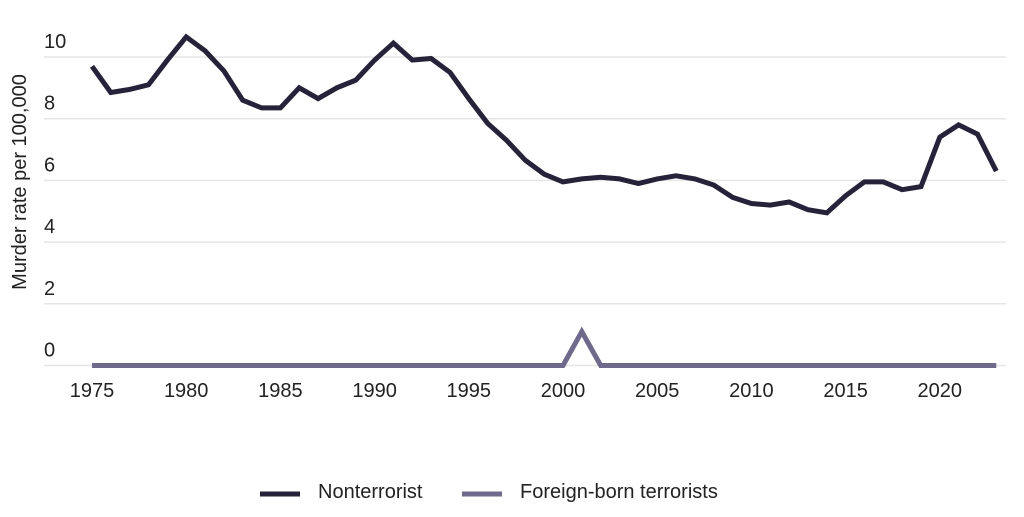 This screenshot has width=1024, height=517. Describe the element at coordinates (845, 391) in the screenshot. I see `x-tick-label: 2015` at that location.